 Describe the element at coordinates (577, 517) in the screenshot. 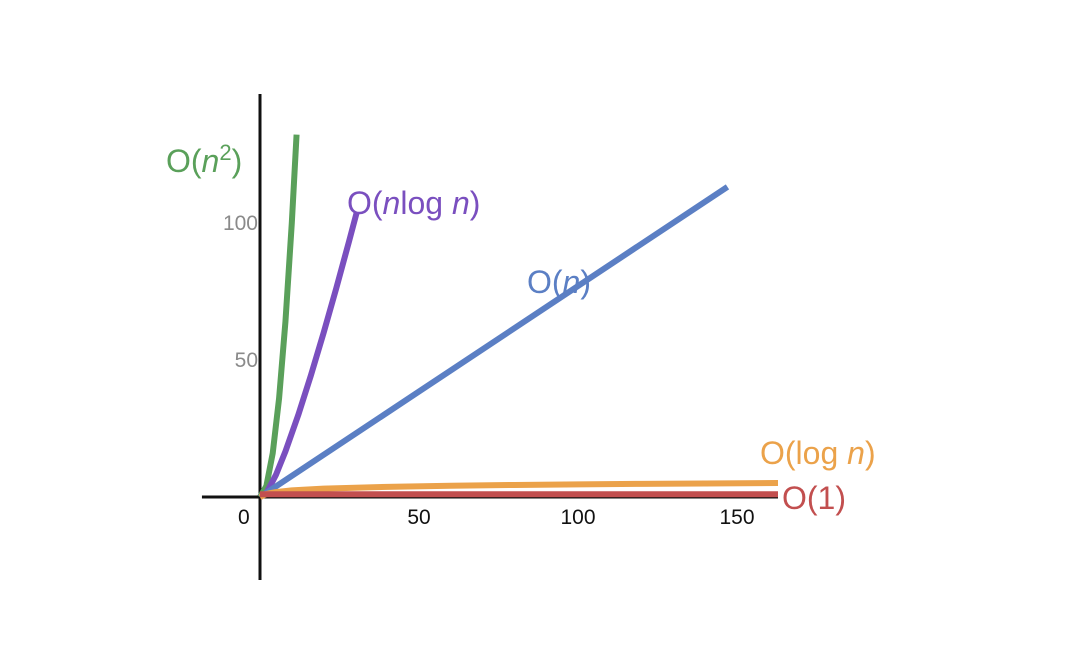

I see `x-tick-label: 100` at that location.